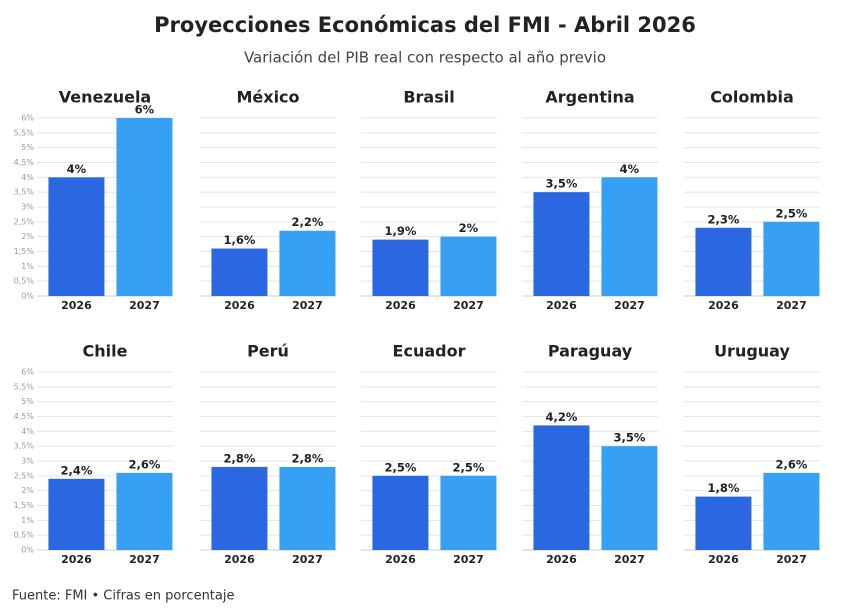  I want to click on panel-title: Argentina, so click(589, 97).